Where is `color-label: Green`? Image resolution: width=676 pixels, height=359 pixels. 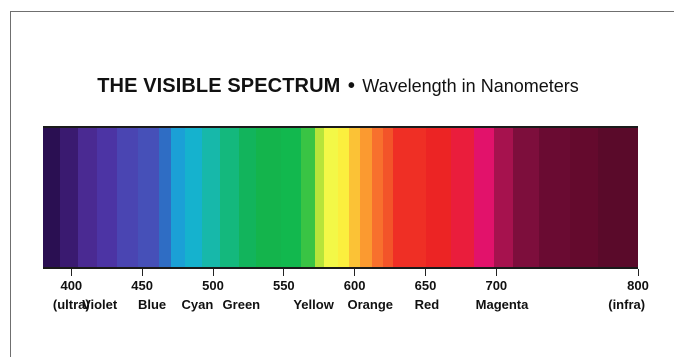
color-label: Green is located at coordinates (241, 304).